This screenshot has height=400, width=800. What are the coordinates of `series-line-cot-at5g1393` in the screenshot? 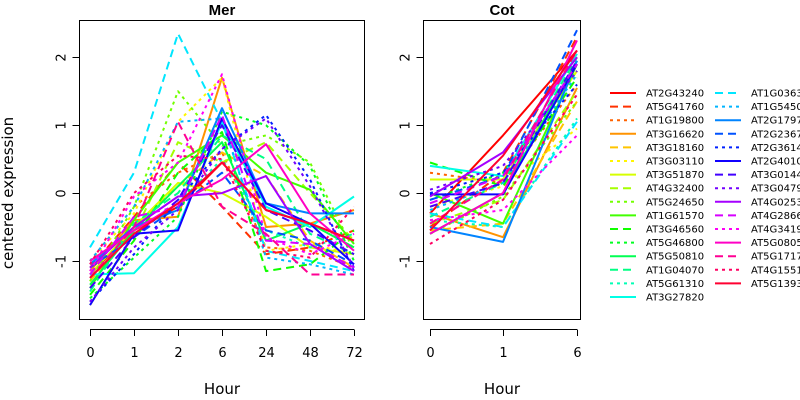 It's located at (503, 140).